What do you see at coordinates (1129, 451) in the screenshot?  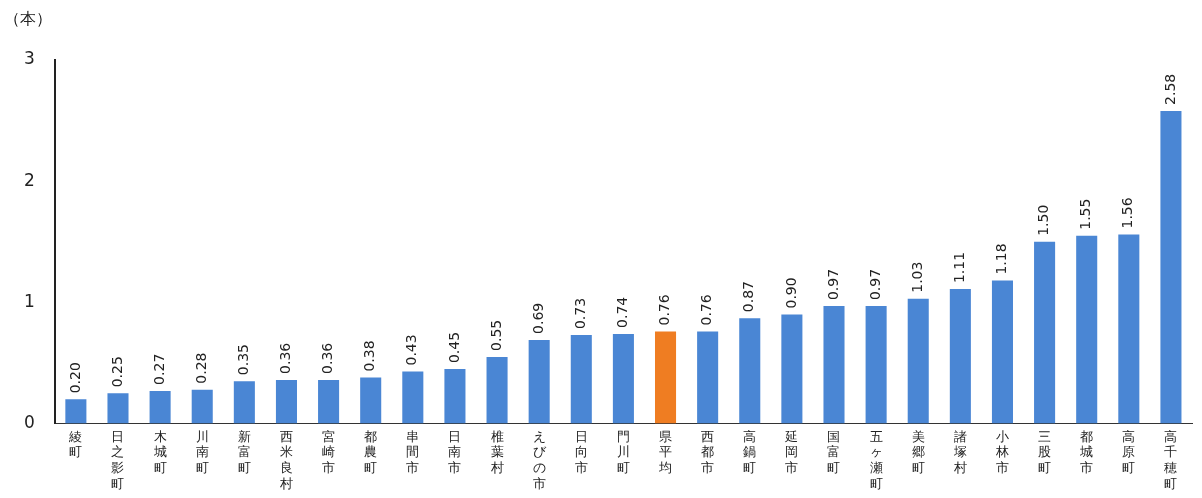 I see `x-tick-label: 高原町` at bounding box center [1129, 451].